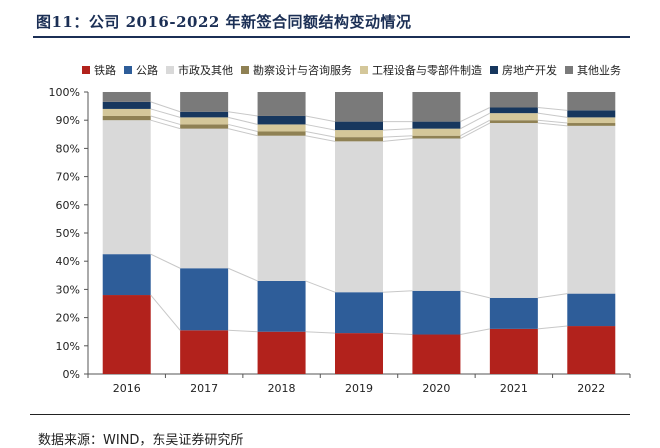 The height and width of the screenshot is (448, 660). What do you see at coordinates (205, 70) in the screenshot?
I see `legend-label: 市政及其他` at bounding box center [205, 70].